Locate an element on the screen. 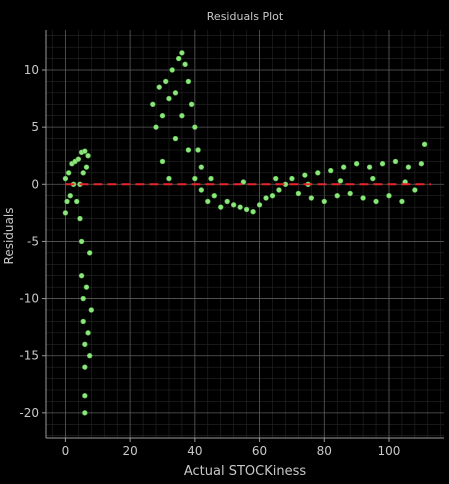 This screenshot has height=484, width=449. x-tick-label: 60 is located at coordinates (259, 451).